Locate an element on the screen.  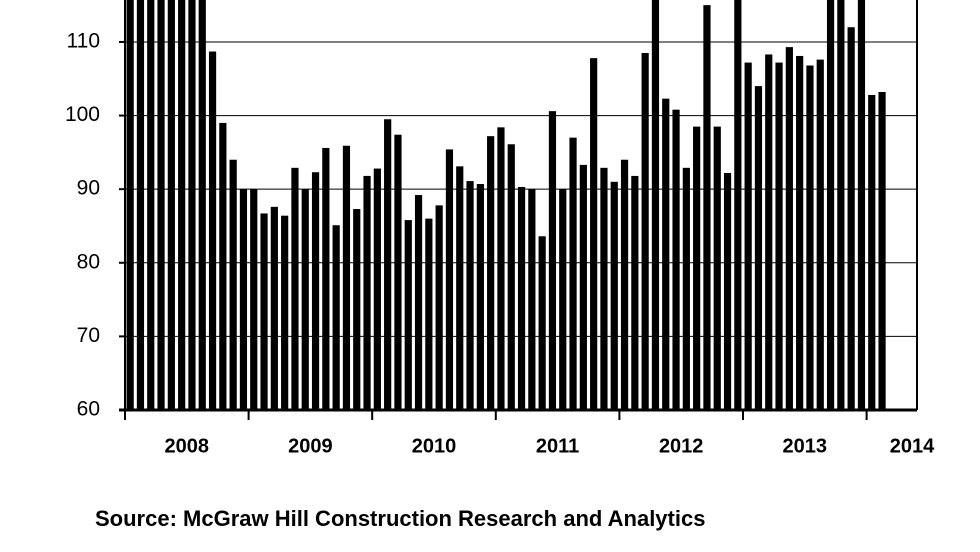
y-tick-label: 60 is located at coordinates (88, 409).